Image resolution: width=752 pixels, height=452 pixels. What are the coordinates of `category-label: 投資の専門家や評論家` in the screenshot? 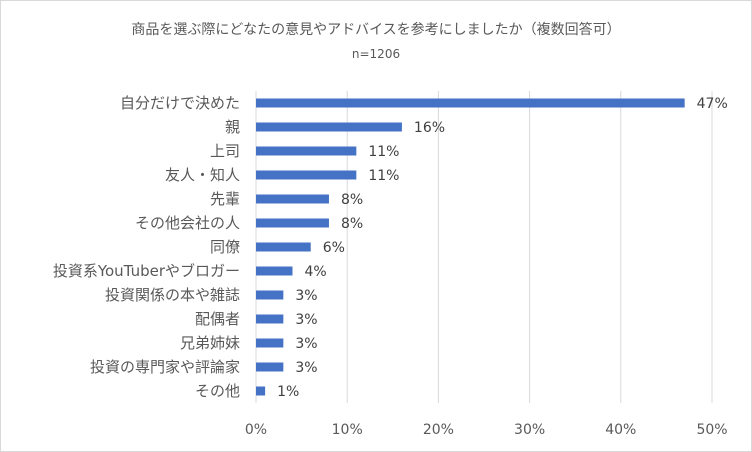 It's located at (165, 367).